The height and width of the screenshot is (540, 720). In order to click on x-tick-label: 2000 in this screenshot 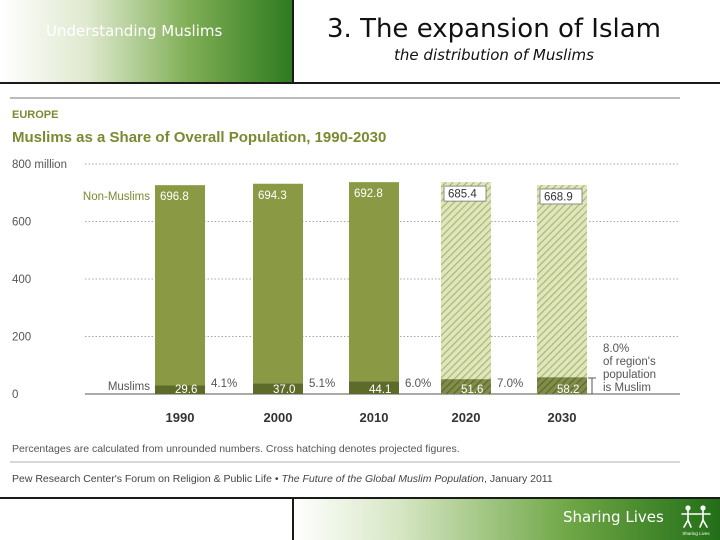, I will do `click(278, 417)`.